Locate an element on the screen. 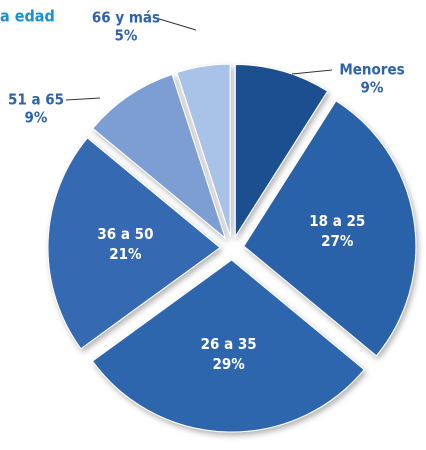  chart-title: a edad is located at coordinates (27, 16).